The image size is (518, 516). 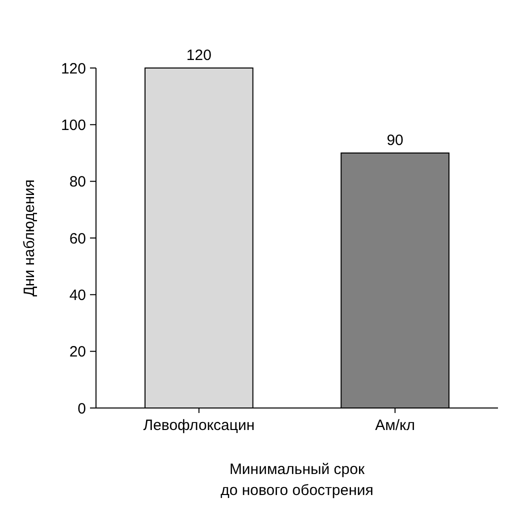 What do you see at coordinates (395, 140) in the screenshot?
I see `data-label: 90` at bounding box center [395, 140].